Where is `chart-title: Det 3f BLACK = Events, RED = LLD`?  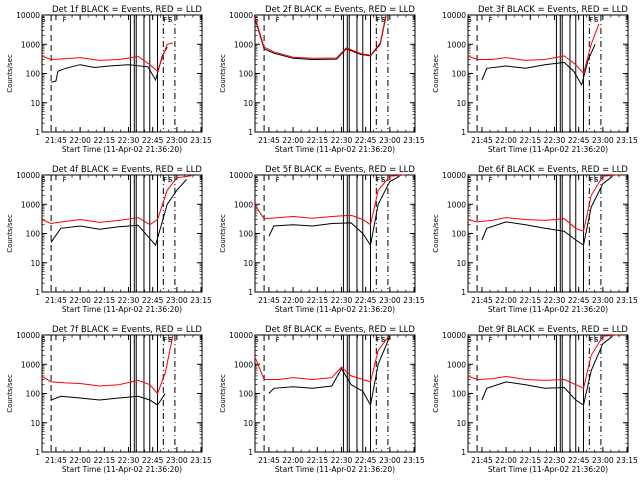
chart-title: Det 3f BLACK = Events, RED = LLD is located at coordinates (553, 10).